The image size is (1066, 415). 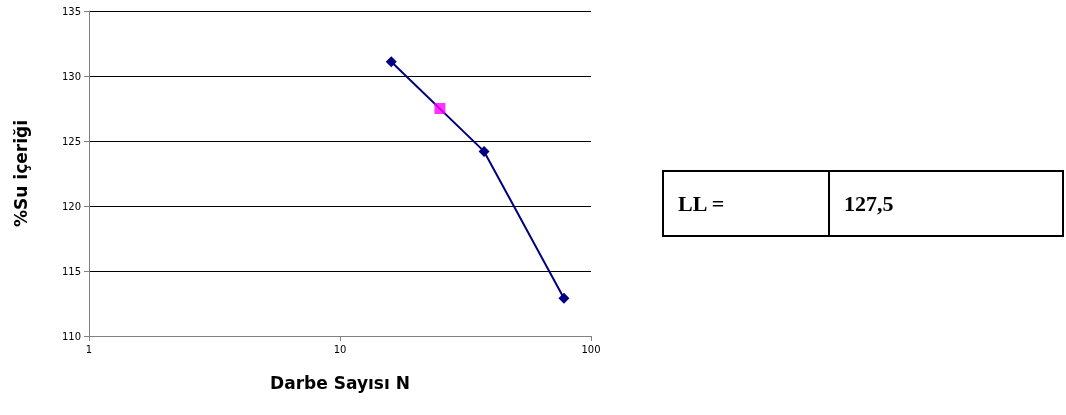 I want to click on x-tick-label: 1, so click(x=89, y=349).